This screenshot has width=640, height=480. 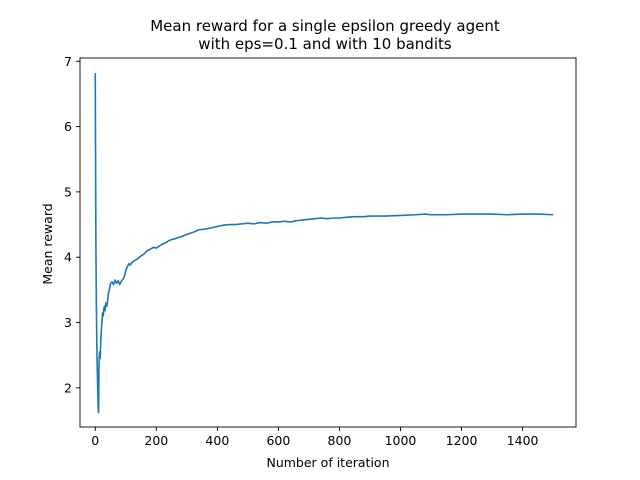 What do you see at coordinates (68, 322) in the screenshot?
I see `y-tick-label: 3` at bounding box center [68, 322].